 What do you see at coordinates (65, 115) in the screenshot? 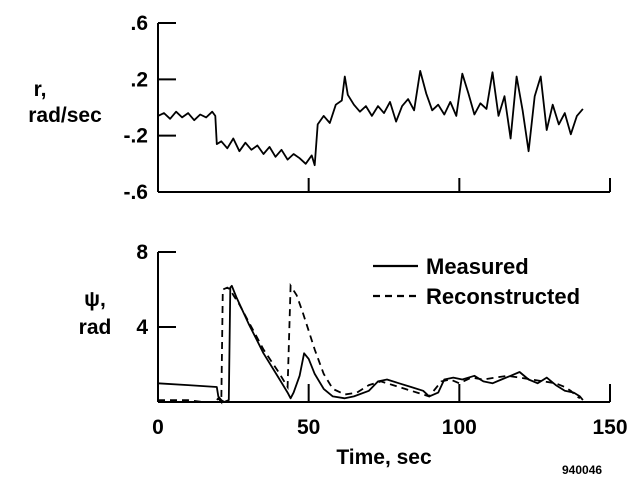
I see `y-axis-label-line2: rad/sec` at bounding box center [65, 115].